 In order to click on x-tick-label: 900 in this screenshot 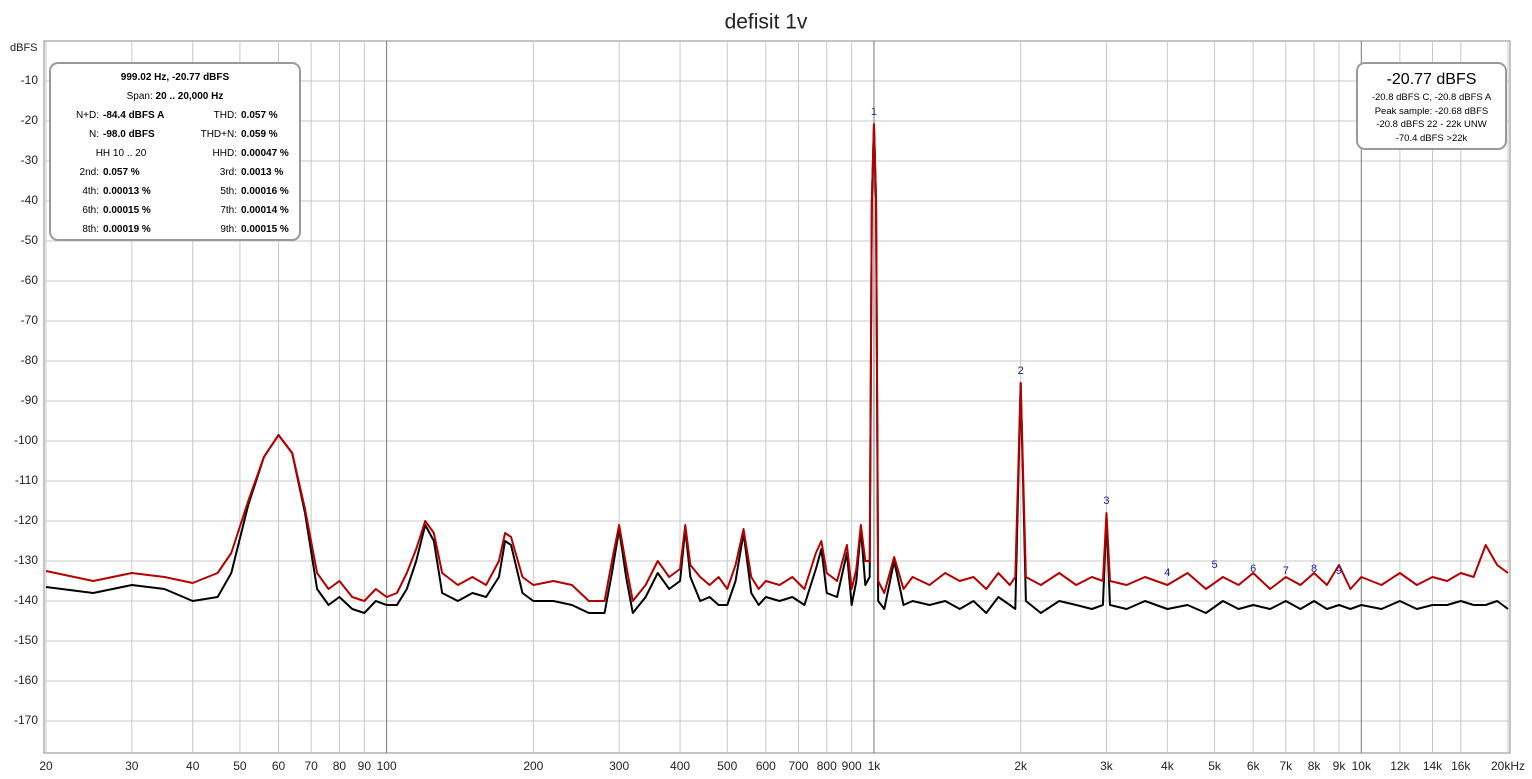, I will do `click(852, 766)`.